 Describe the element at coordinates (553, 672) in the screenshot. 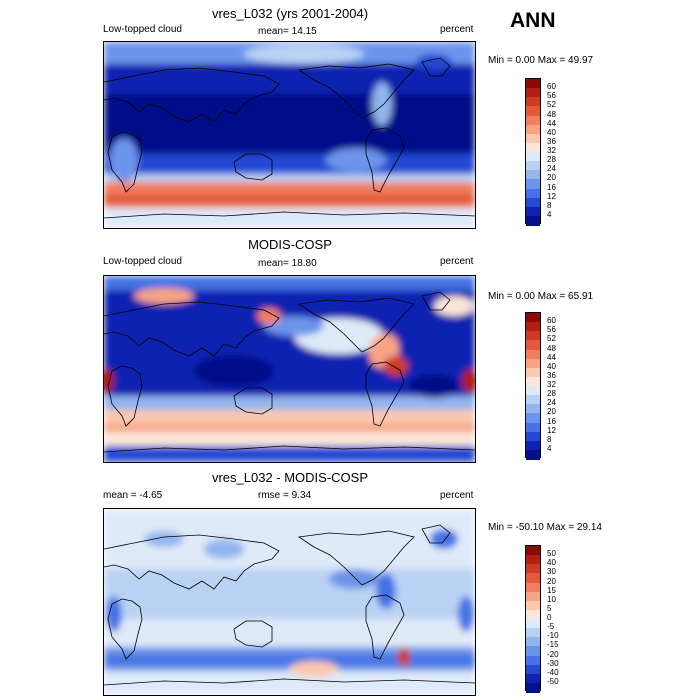

I see `colorbar-tick-label: -40` at that location.